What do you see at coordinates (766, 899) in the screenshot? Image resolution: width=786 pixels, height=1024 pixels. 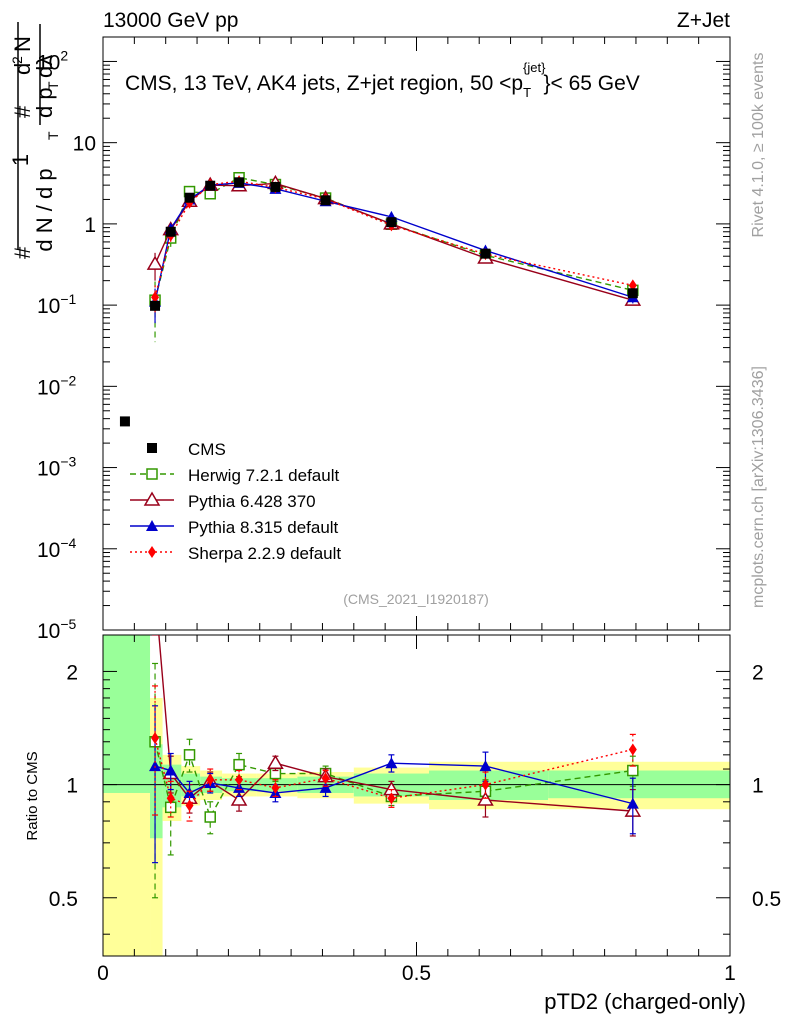 I see `ratio-y-tick-label-right: 0.5` at bounding box center [766, 899].